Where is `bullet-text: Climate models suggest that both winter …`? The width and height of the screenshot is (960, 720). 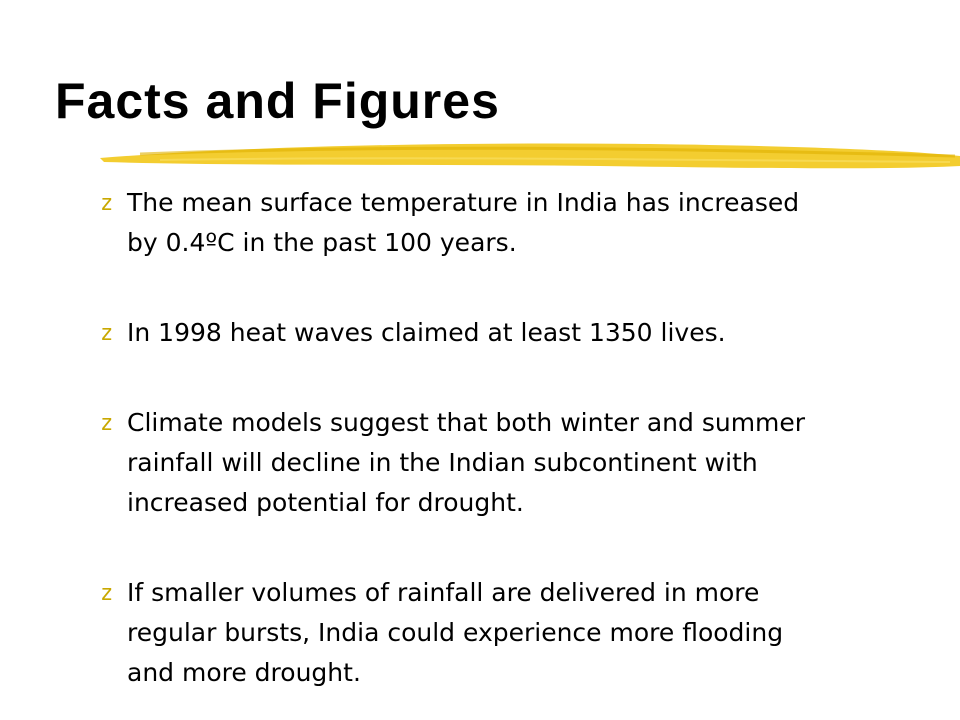 bullet-text: Climate models suggest that both winter … is located at coordinates (466, 422).